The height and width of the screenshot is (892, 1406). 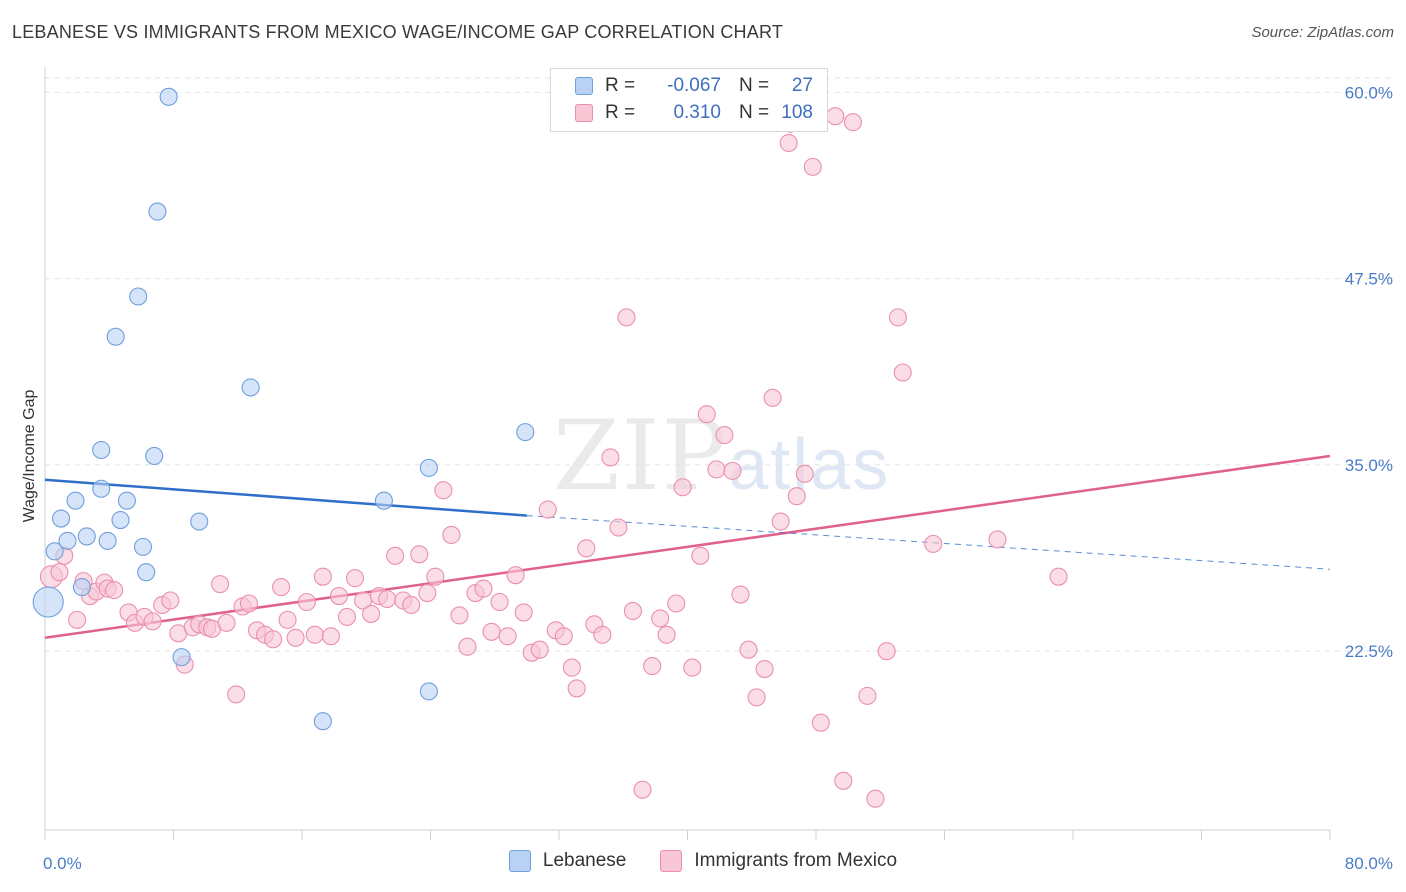 I want to click on legend-label-mexico: Immigrants from Mexico, so click(x=796, y=860).